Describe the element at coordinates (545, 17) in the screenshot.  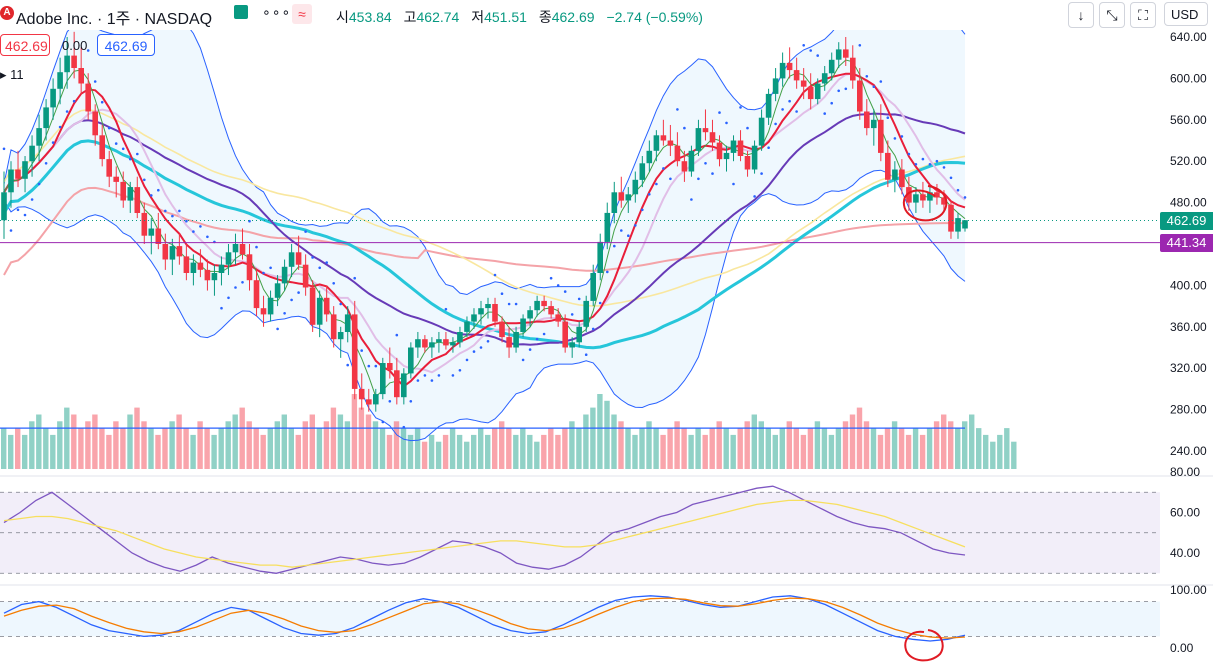
I see `ohlc-close-label: 종` at that location.